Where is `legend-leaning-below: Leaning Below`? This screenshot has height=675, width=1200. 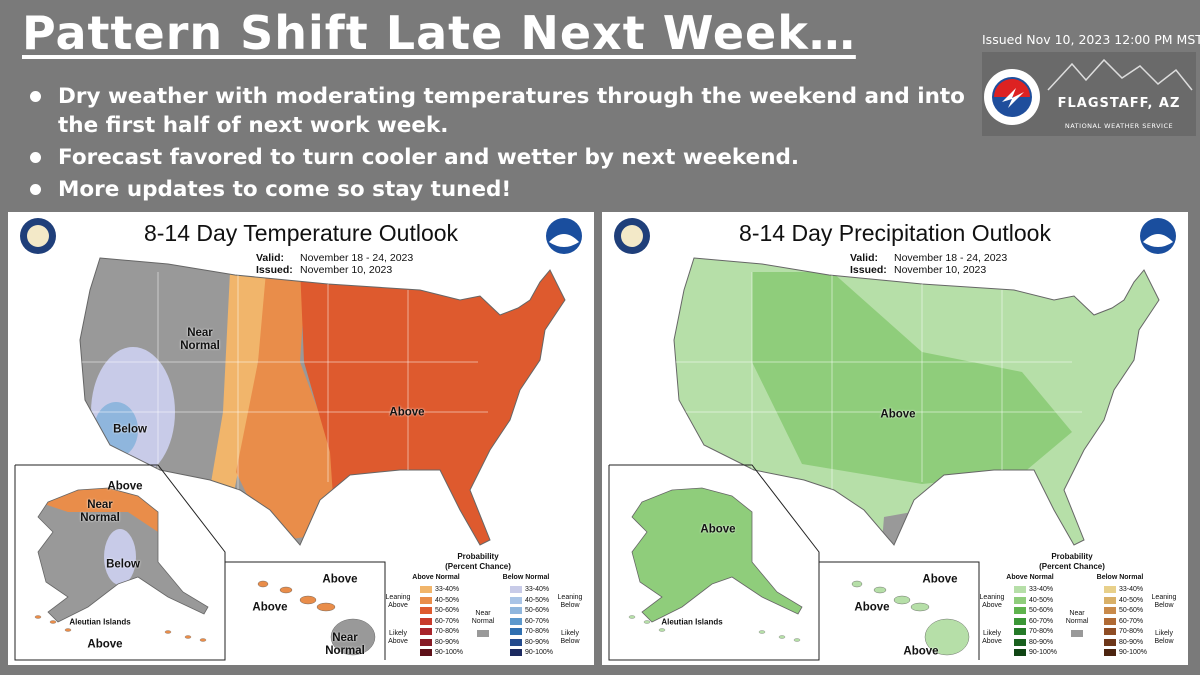 legend-leaning-below: Leaning Below is located at coordinates (1164, 601).